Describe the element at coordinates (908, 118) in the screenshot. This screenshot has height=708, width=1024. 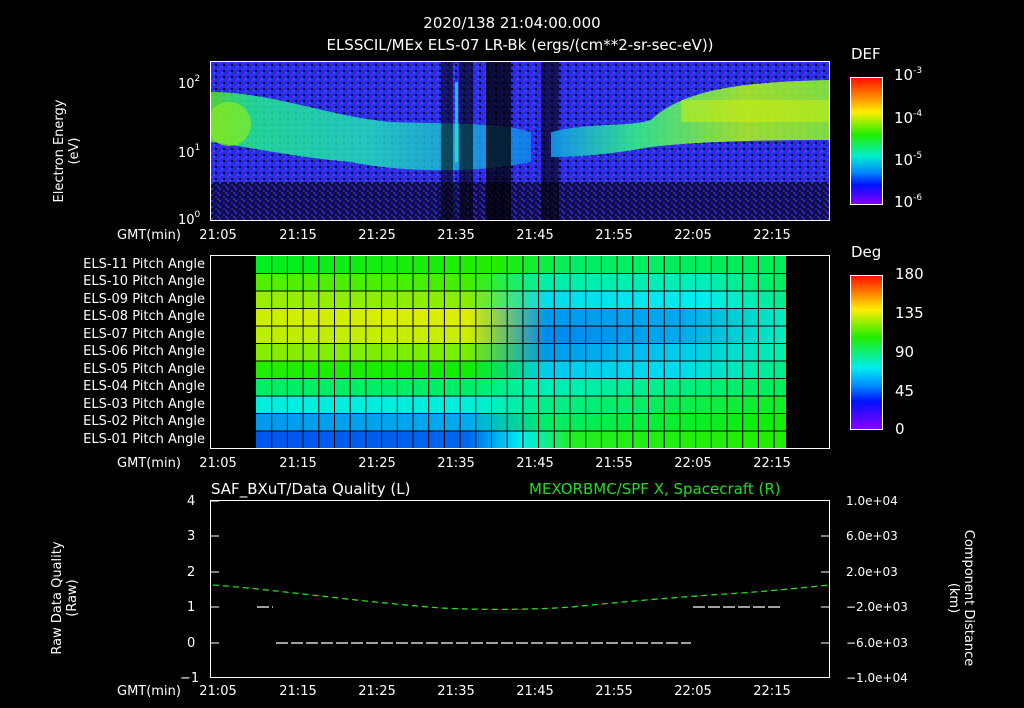
I see `def-tick-1e-4: 10⁻⁴` at that location.